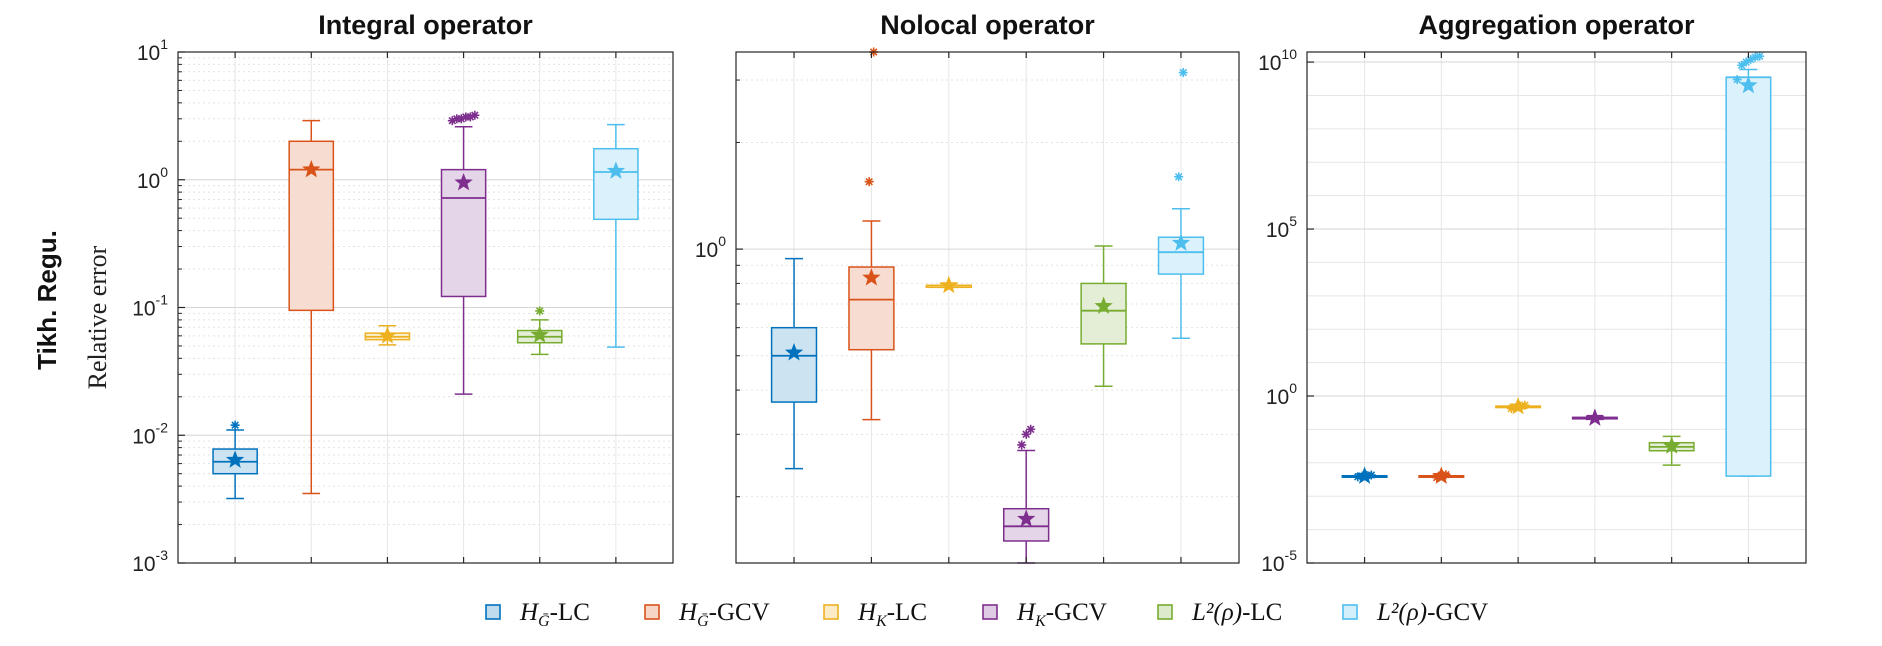 Image resolution: width=1882 pixels, height=646 pixels. What do you see at coordinates (1432, 612) in the screenshot?
I see `legend-label: L²(ρ)-GCV` at bounding box center [1432, 612].